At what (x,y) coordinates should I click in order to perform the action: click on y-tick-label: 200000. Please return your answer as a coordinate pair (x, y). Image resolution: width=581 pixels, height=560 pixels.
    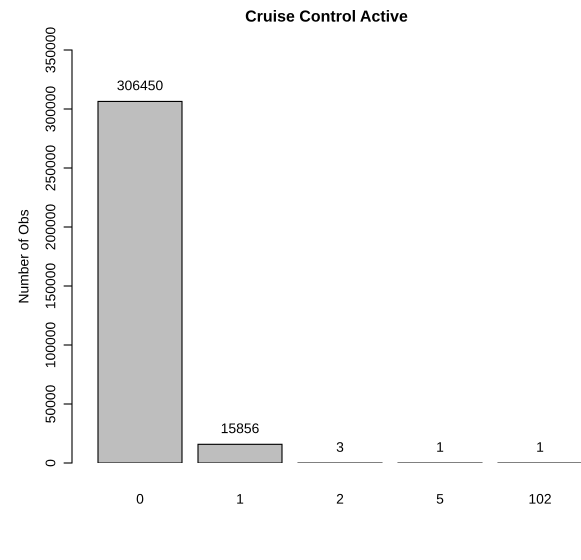
    Looking at the image, I should click on (51, 227).